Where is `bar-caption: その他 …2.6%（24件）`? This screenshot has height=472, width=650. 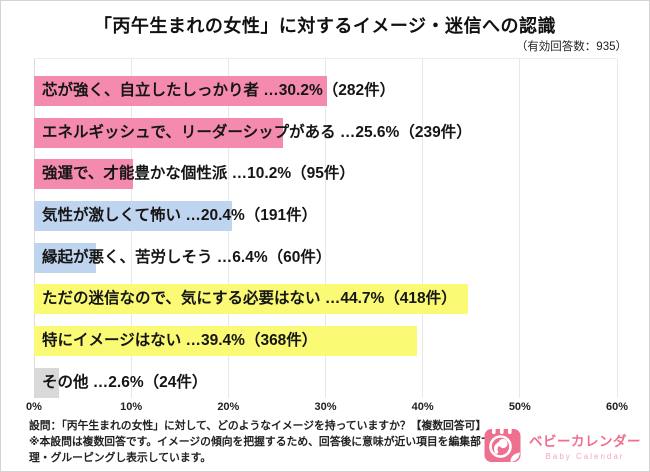 bar-caption: その他 …2.6%（24件） is located at coordinates (125, 382).